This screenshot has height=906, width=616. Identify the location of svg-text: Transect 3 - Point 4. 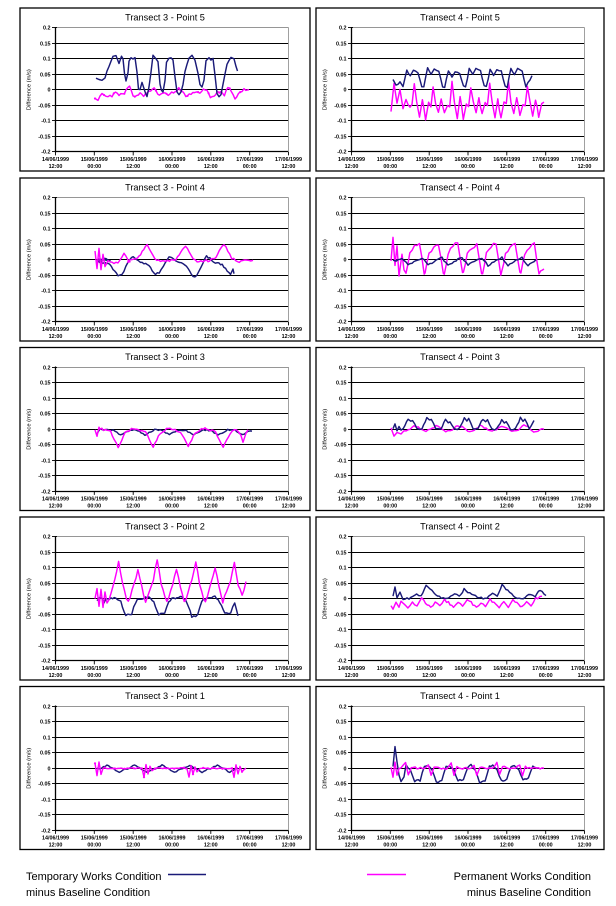
(165, 188).